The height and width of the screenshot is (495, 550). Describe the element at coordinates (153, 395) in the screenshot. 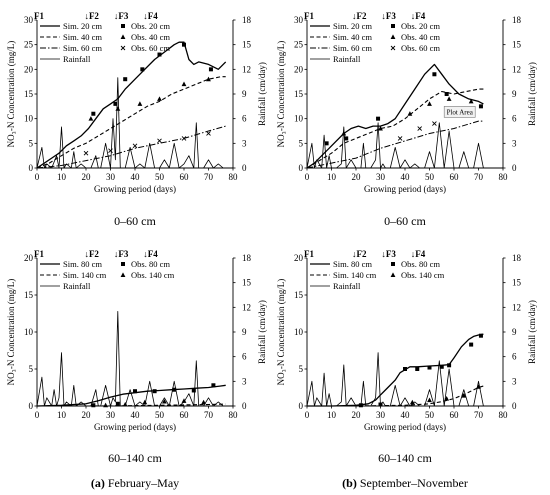

I see `series-obs-80-cm` at that location.